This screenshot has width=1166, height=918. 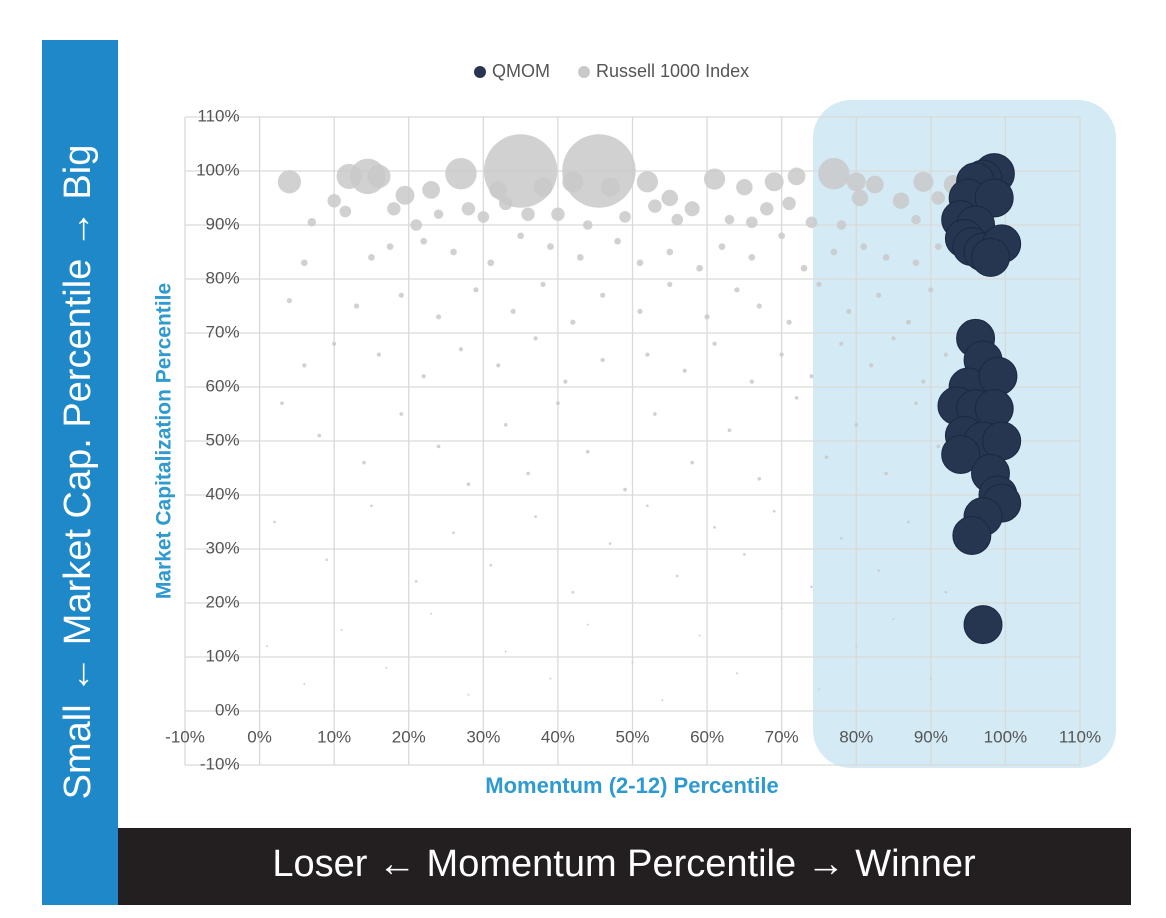 What do you see at coordinates (217, 169) in the screenshot?
I see `y-tick-label: 100%` at bounding box center [217, 169].